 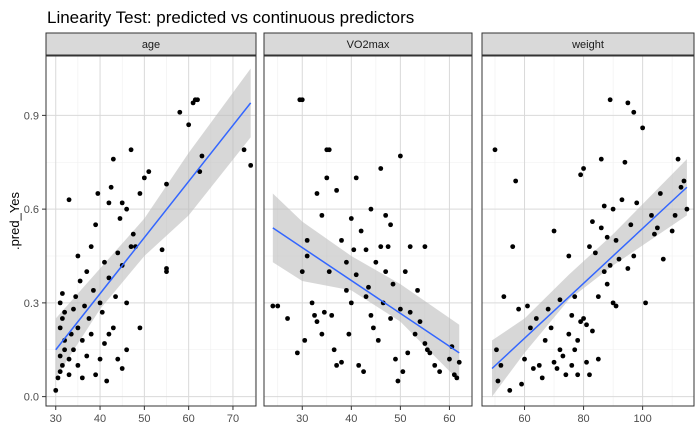 I want to click on facet-strip, so click(x=151, y=44).